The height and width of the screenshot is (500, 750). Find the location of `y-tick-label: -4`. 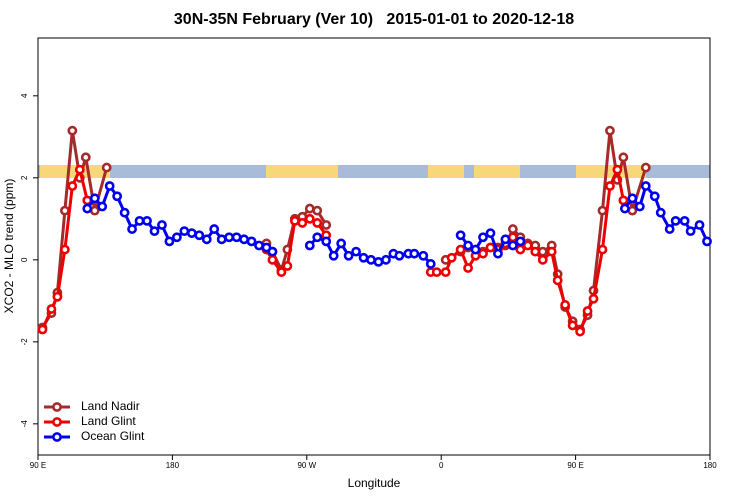

y-tick-label: -4 is located at coordinates (24, 424).